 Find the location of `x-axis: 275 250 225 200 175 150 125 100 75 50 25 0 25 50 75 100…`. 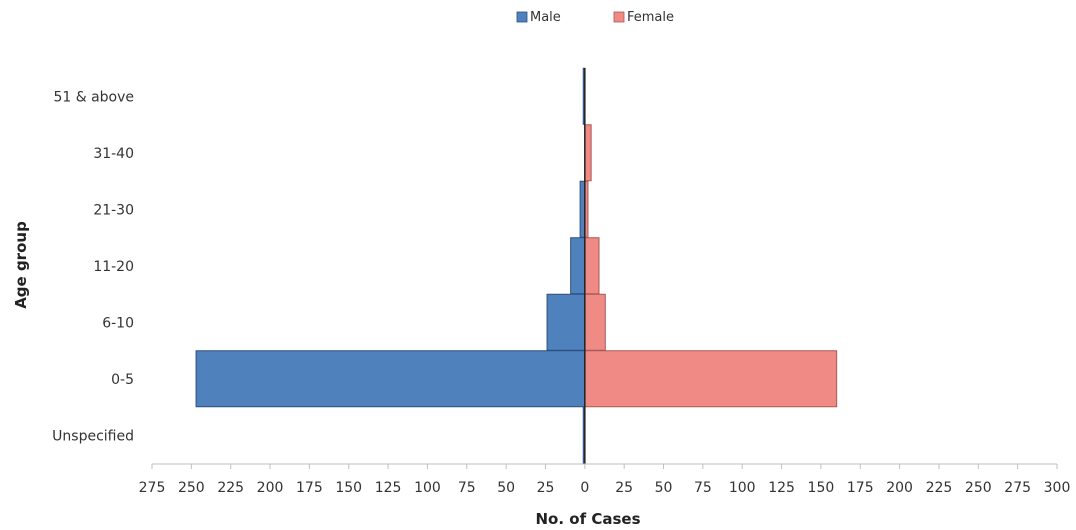

x-axis: 275 250 225 200 175 150 125 100 75 50 25 0 25 50 75 100… is located at coordinates (605, 479).